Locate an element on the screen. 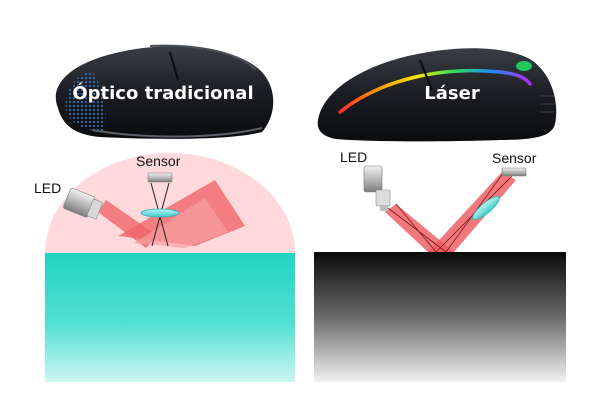 The image size is (600, 400). optical-led is located at coordinates (83, 203).